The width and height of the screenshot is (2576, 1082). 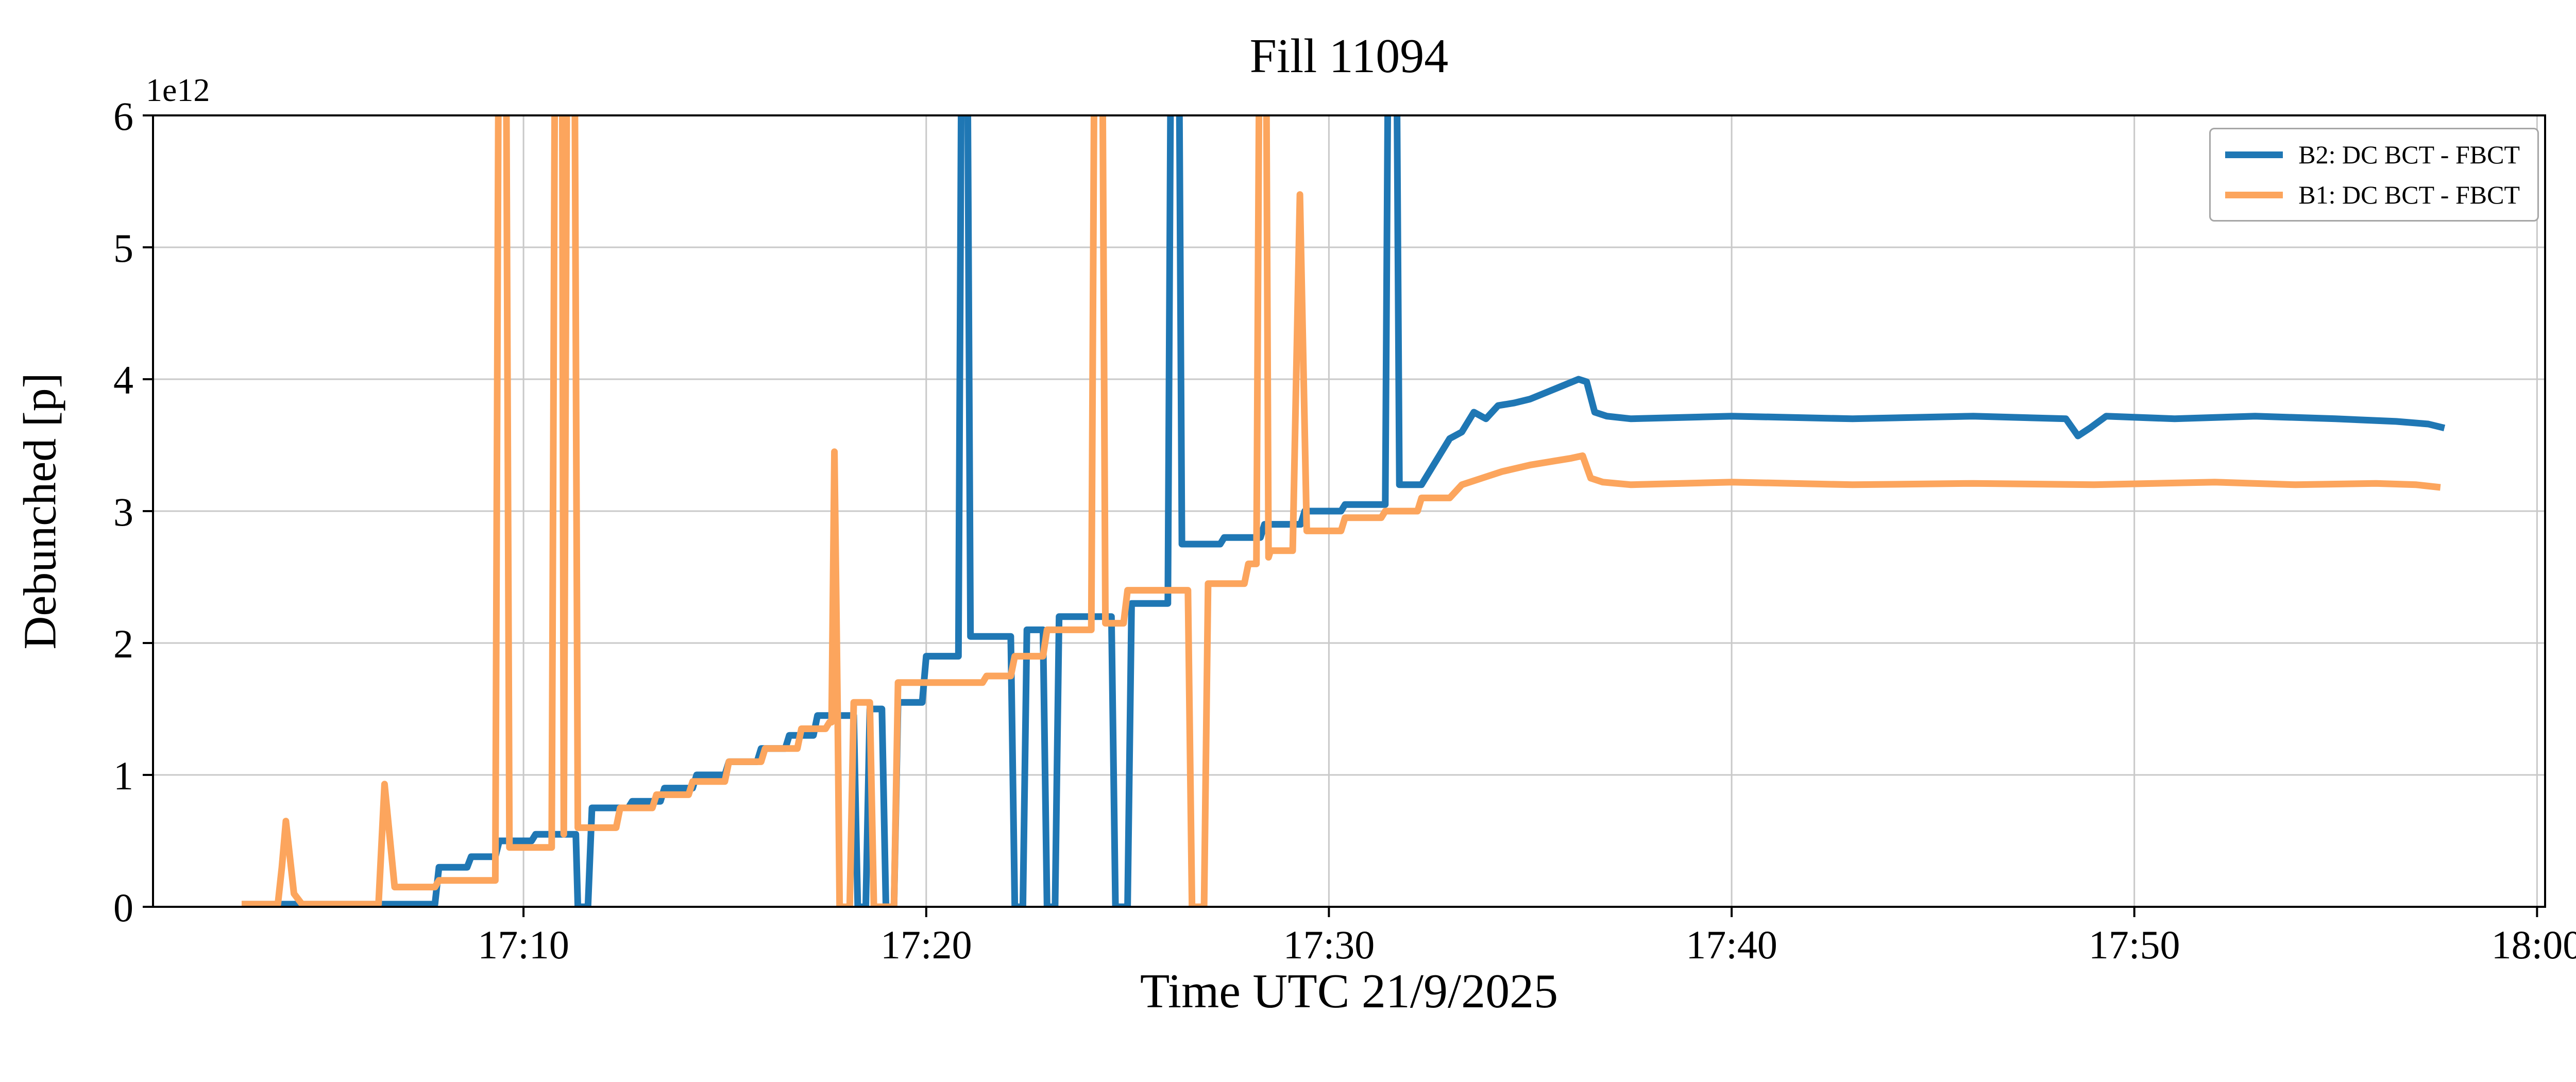 What do you see at coordinates (123, 511) in the screenshot?
I see `y-tick-label: 3` at bounding box center [123, 511].